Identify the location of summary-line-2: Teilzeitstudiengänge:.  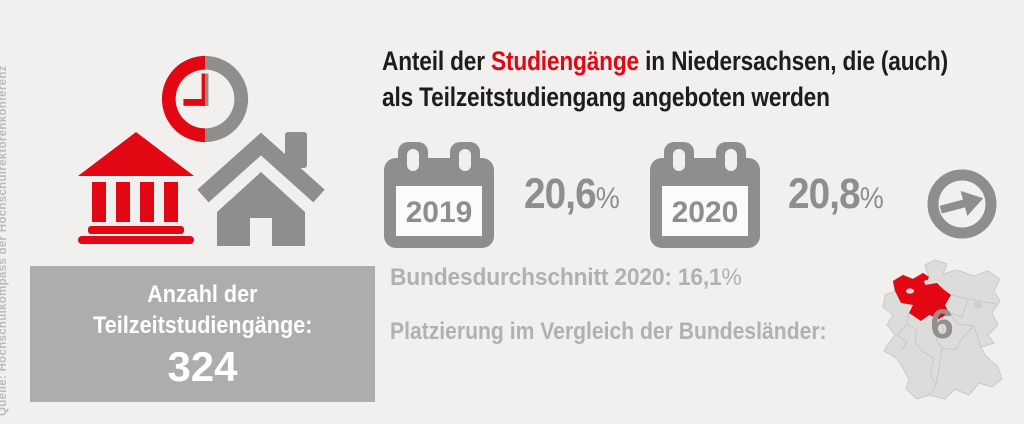
(202, 325).